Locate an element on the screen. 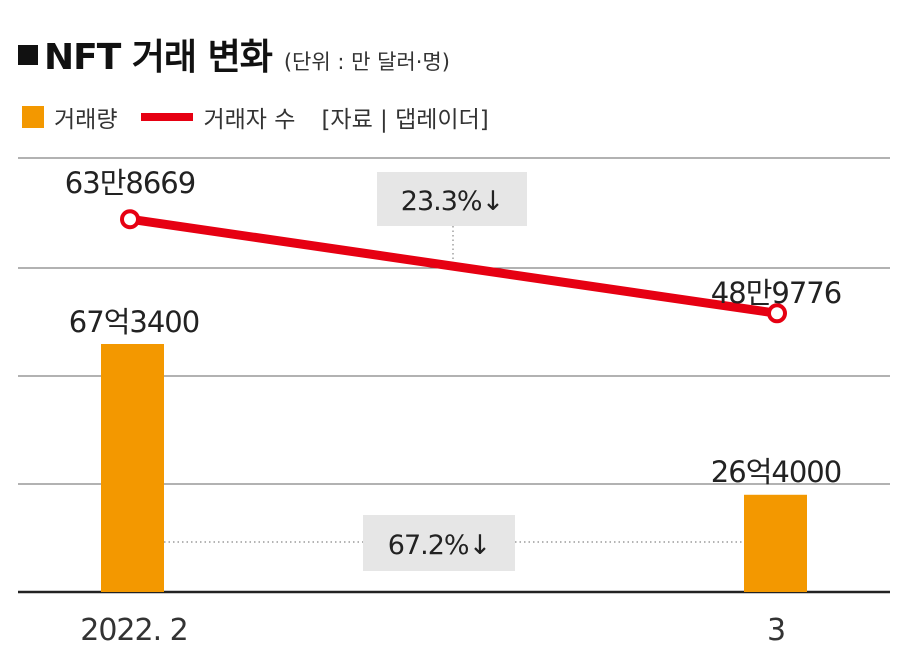  source-note: [자료 | 댑레이더] is located at coordinates (405, 120).